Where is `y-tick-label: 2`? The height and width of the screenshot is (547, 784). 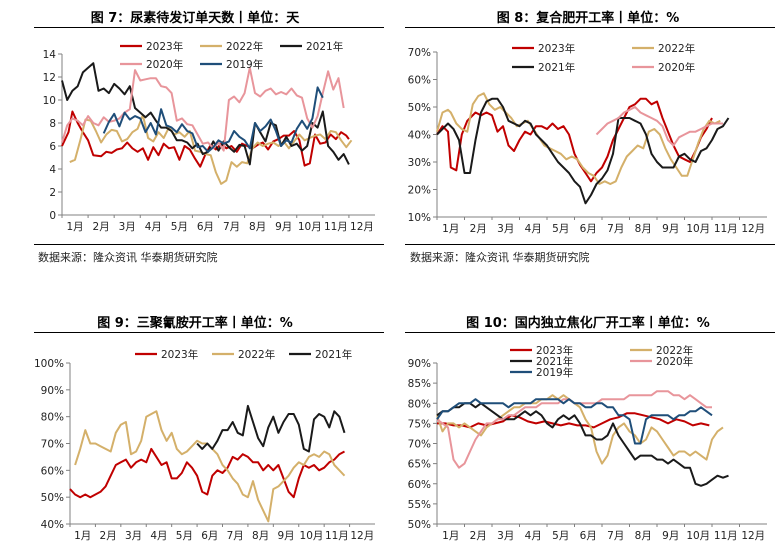
y-tick-label: 2 is located at coordinates (52, 193).